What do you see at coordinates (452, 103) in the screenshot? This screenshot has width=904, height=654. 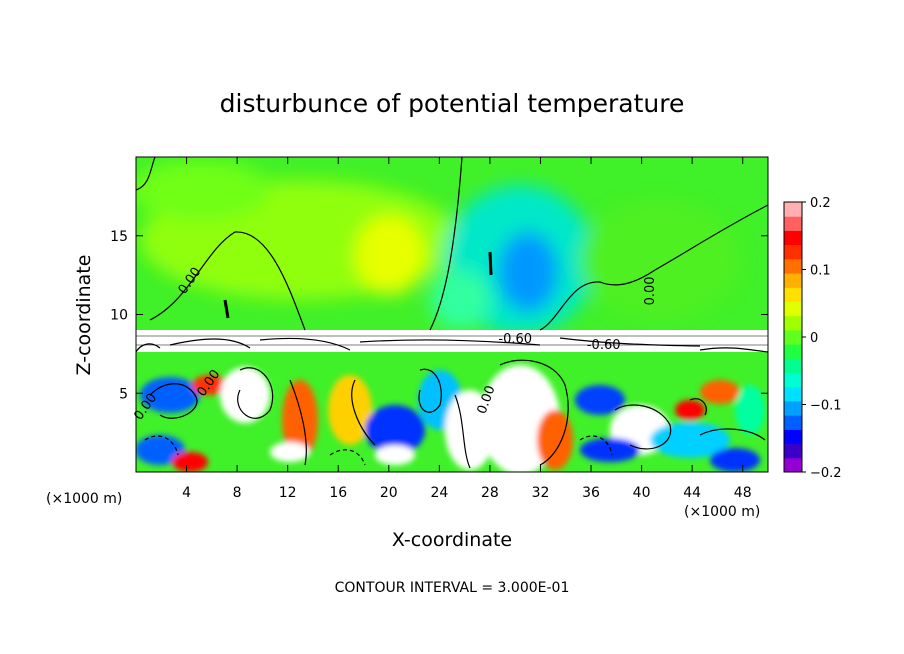 I see `chart-title: disturbunce of potential temperature` at bounding box center [452, 103].